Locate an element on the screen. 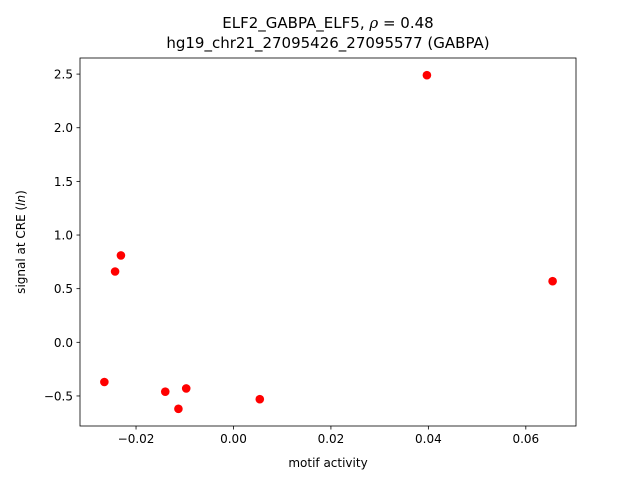 The height and width of the screenshot is (480, 640). x-tick-label-0: −0.02 is located at coordinates (136, 439).